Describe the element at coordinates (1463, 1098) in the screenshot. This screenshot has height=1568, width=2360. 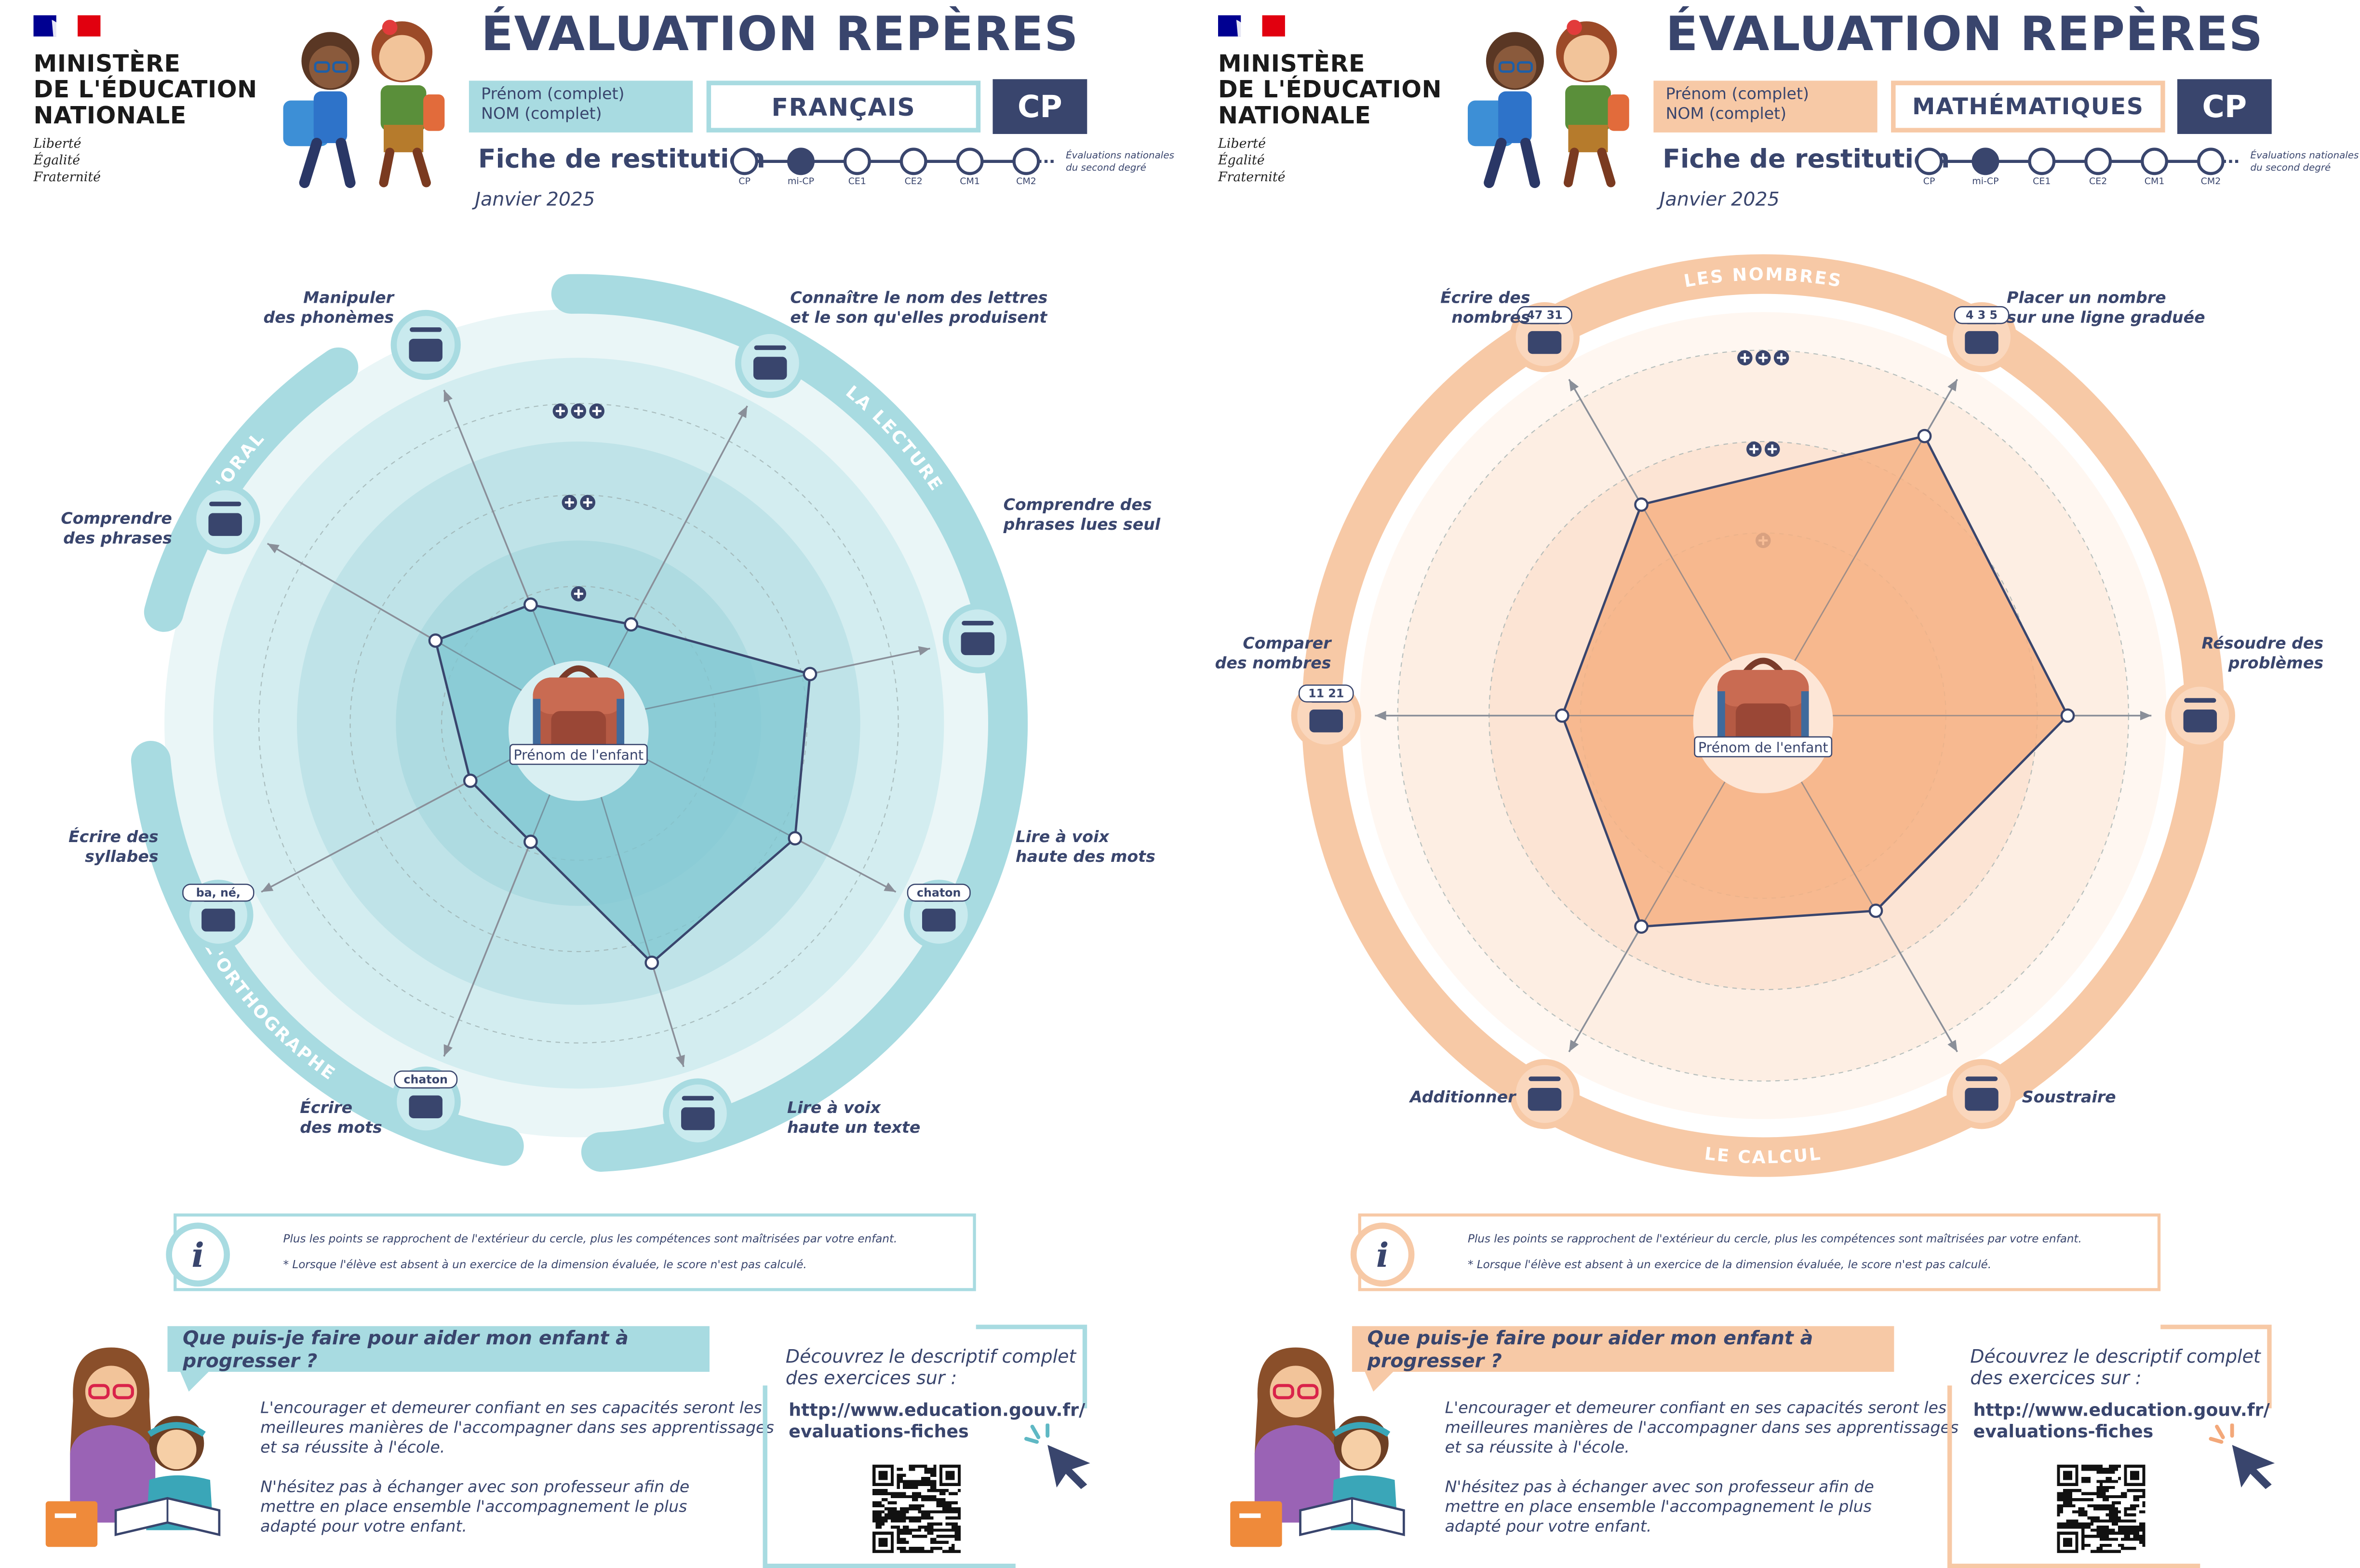
I see `skill-label: Additionner` at that location.